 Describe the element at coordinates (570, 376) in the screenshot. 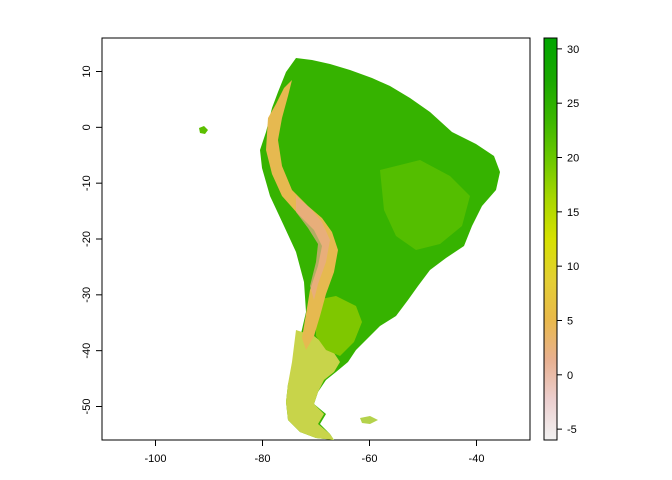

I see `legend-tick-label: 0` at that location.